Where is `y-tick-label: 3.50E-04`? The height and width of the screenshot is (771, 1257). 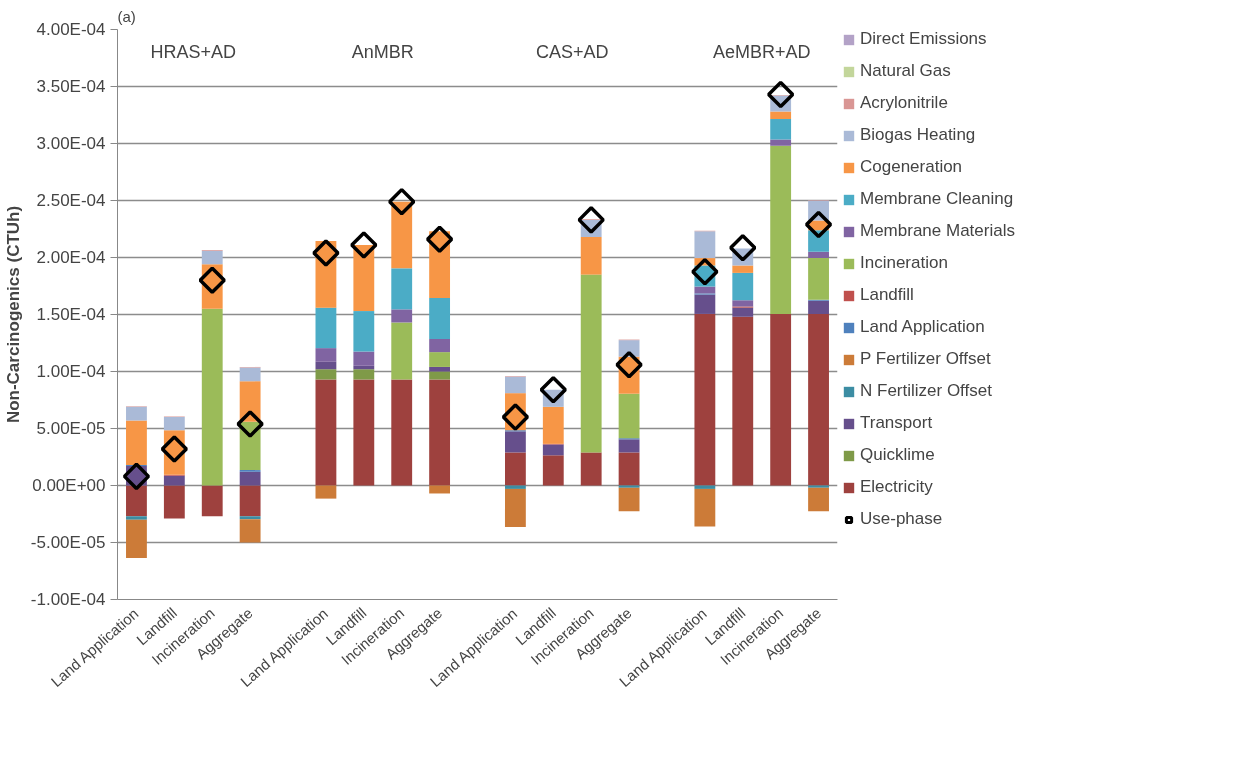 y-tick-label: 3.50E-04 is located at coordinates (71, 86).